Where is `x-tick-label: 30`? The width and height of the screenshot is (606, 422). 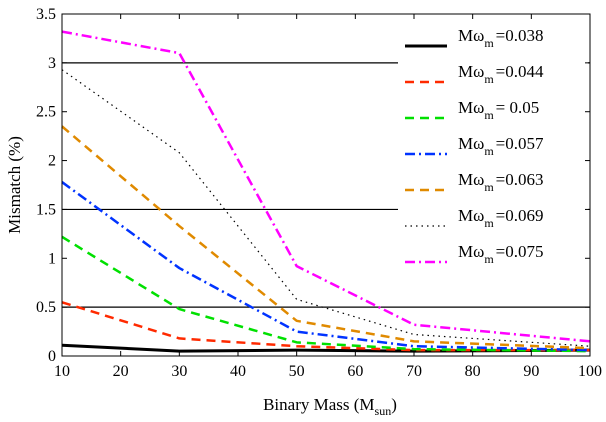 x-tick-label: 30 is located at coordinates (179, 371).